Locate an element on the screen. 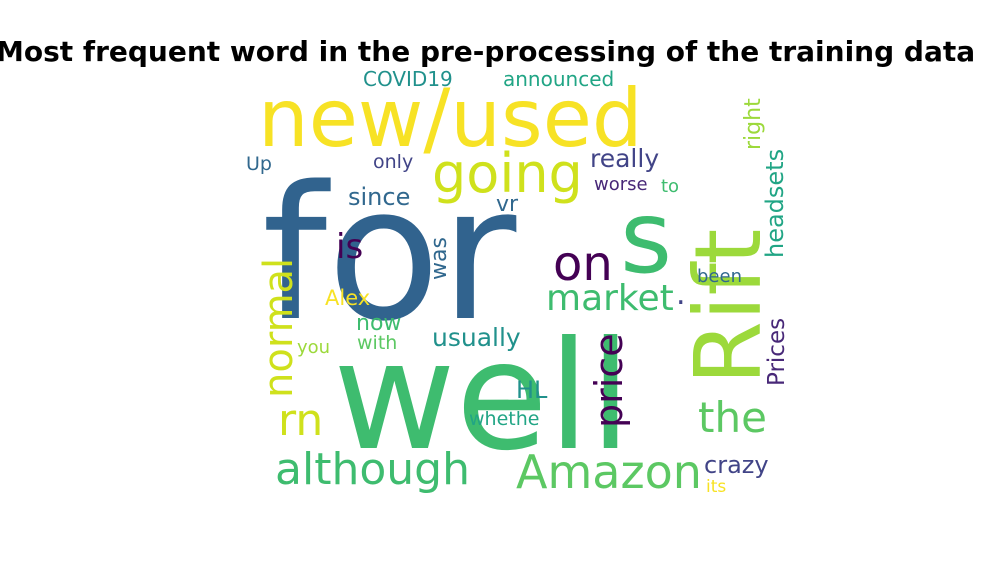  word-rift: Rift is located at coordinates (728, 307).